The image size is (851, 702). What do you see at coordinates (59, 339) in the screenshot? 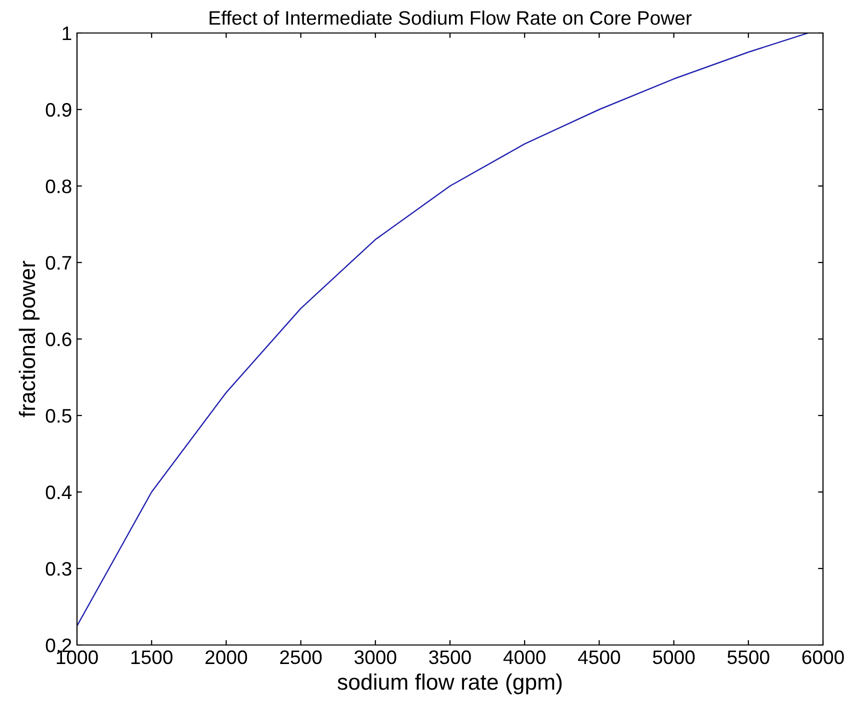
I see `y-tick-label: 0.6` at bounding box center [59, 339].